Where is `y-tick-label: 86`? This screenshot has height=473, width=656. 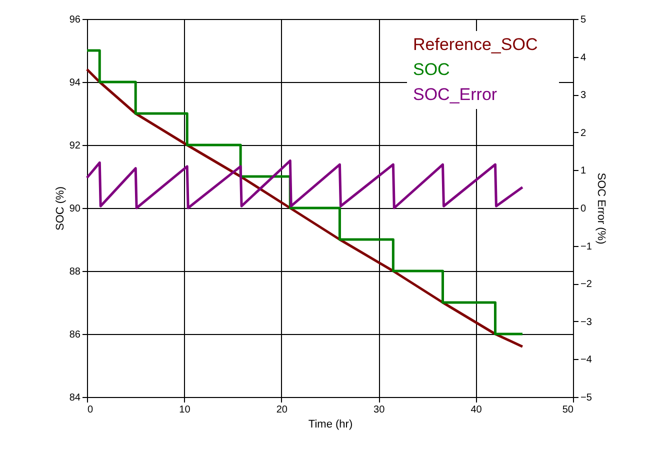
y-tick-label: 86 is located at coordinates (75, 335).